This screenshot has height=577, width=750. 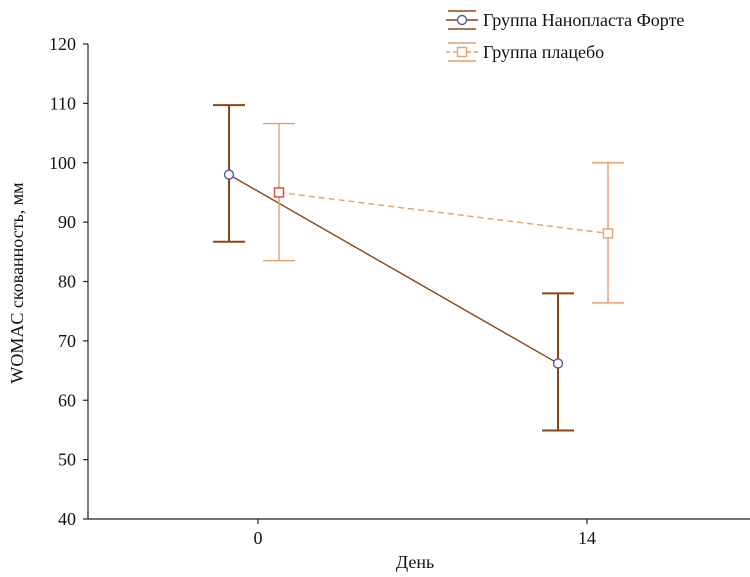 I want to click on y-tick-label: 120, so click(x=62, y=44).